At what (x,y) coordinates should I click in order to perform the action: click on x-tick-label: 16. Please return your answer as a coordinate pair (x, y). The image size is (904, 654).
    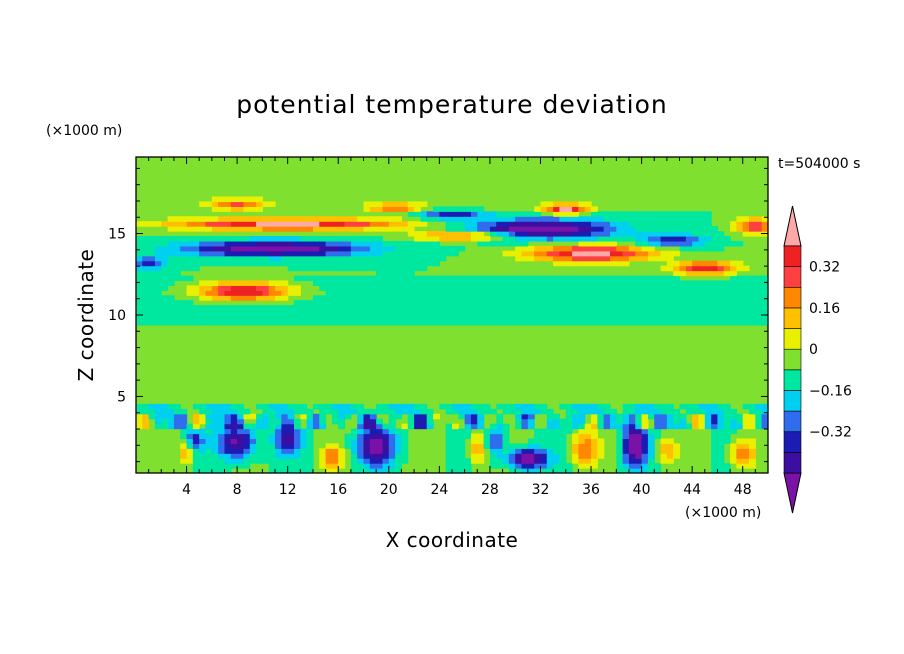
    Looking at the image, I should click on (338, 490).